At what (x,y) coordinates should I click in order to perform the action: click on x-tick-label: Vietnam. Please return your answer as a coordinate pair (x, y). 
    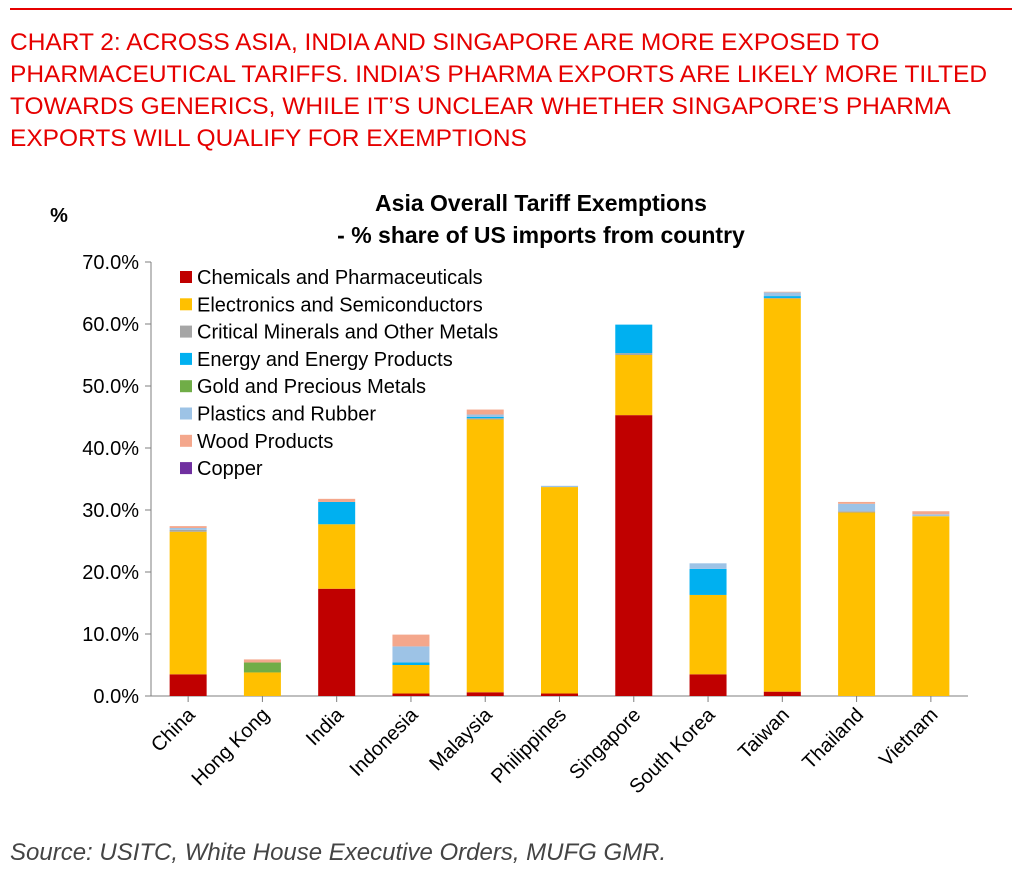
    Looking at the image, I should click on (908, 737).